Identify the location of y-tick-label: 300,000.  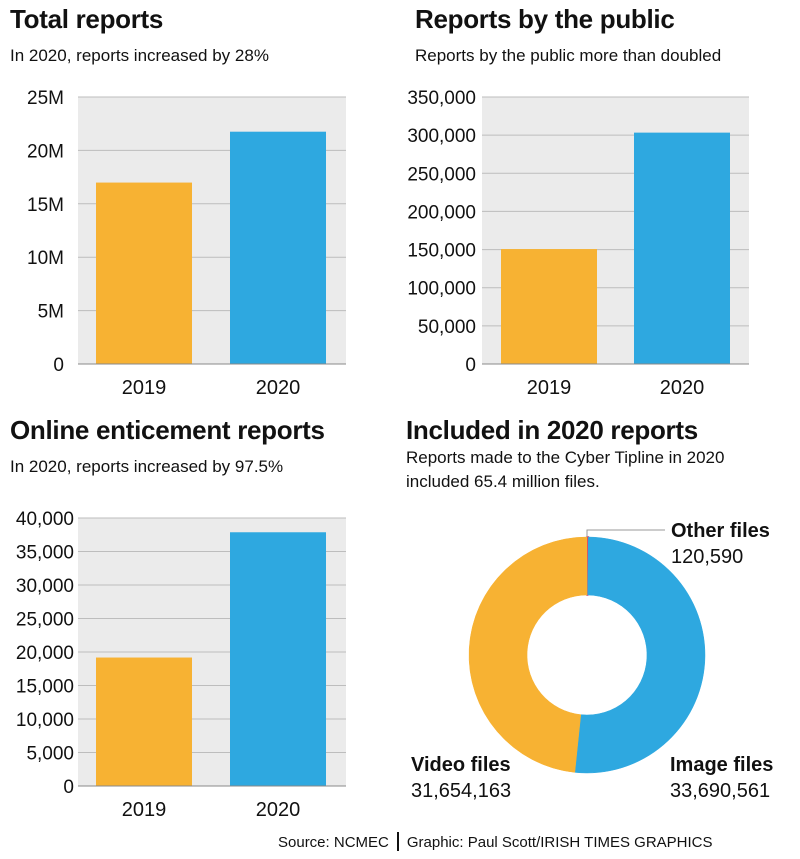
(441, 136).